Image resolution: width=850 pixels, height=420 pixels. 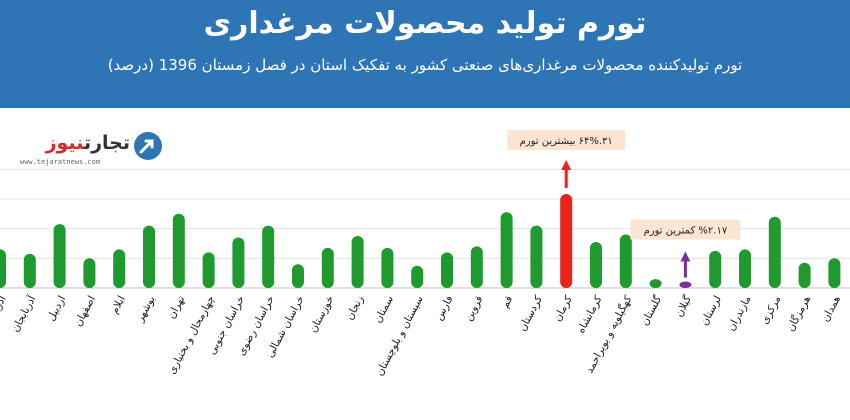 What do you see at coordinates (146, 309) in the screenshot?
I see `category-label: بوشهر` at bounding box center [146, 309].